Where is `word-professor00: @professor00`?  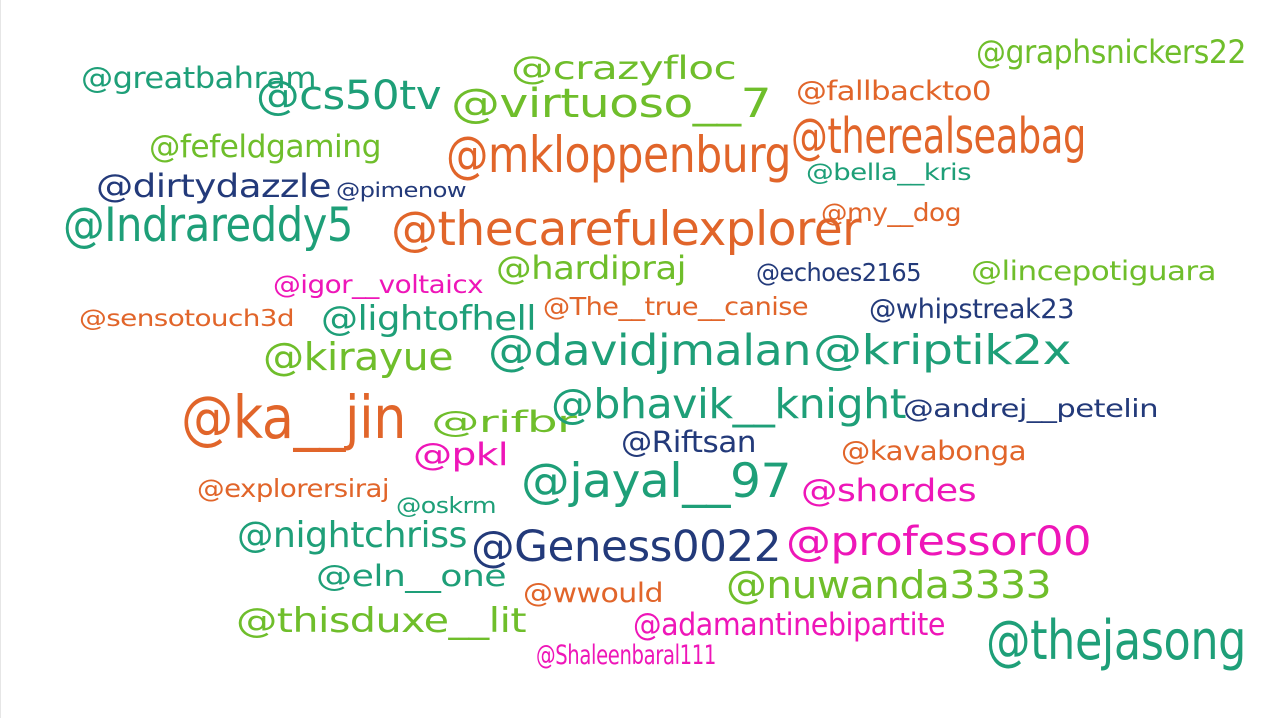
word-professor00: @professor00 is located at coordinates (939, 542).